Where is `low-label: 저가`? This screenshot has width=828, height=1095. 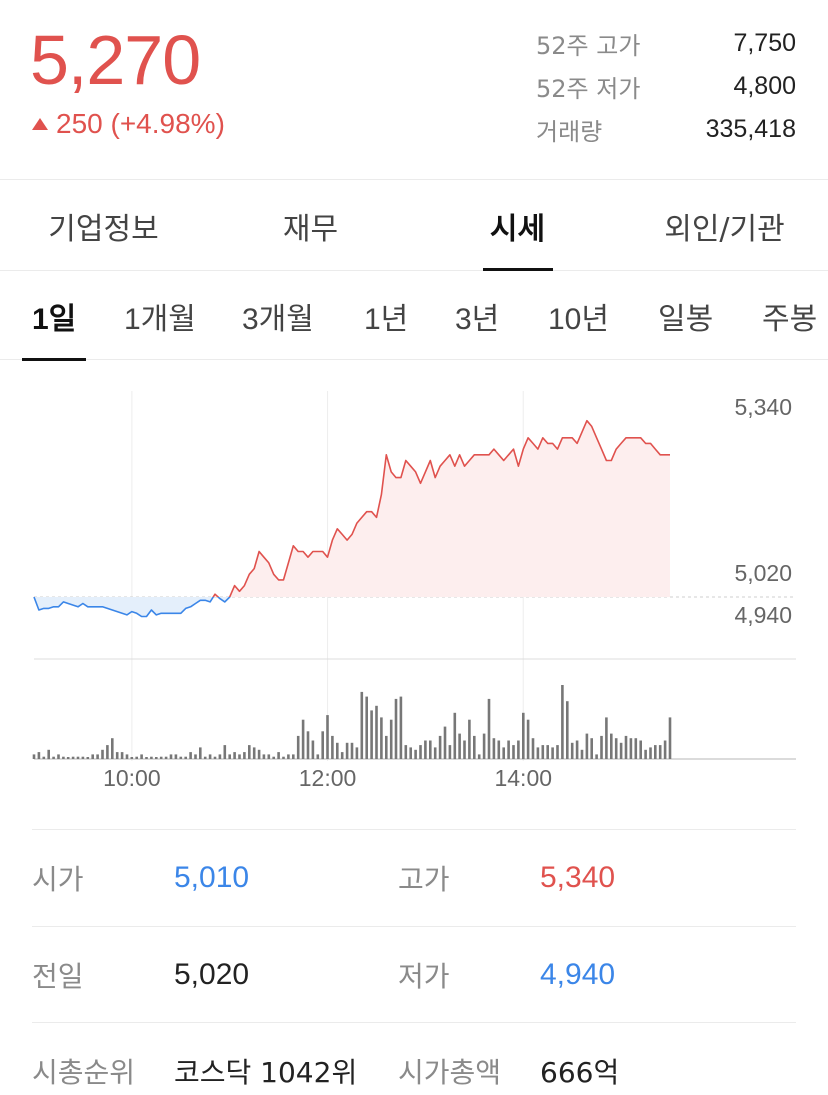
low-label: 저가 is located at coordinates (424, 976).